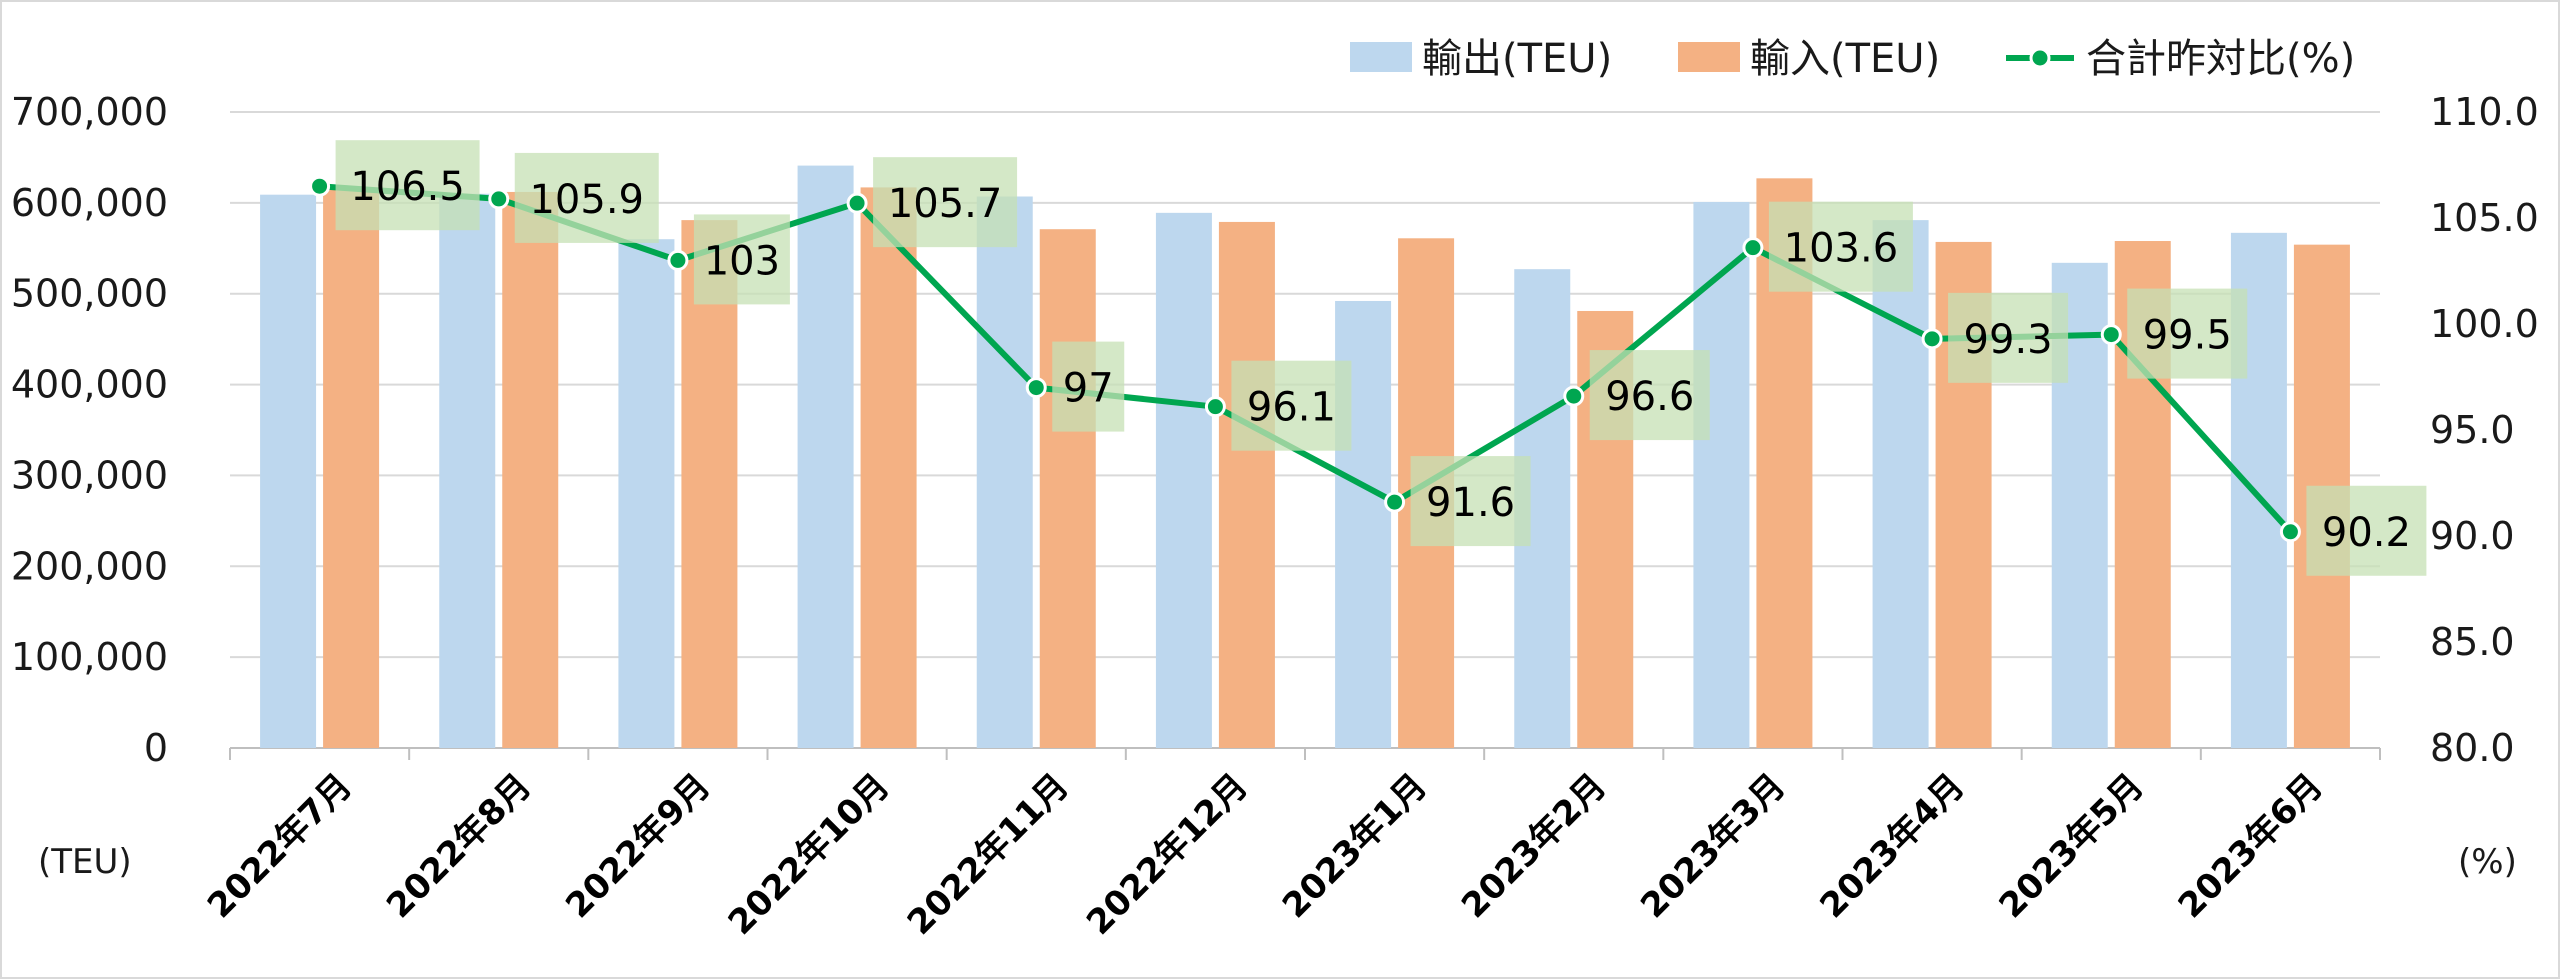 The width and height of the screenshot is (2560, 979). What do you see at coordinates (945, 204) in the screenshot?
I see `data-label: 105.7` at bounding box center [945, 204].